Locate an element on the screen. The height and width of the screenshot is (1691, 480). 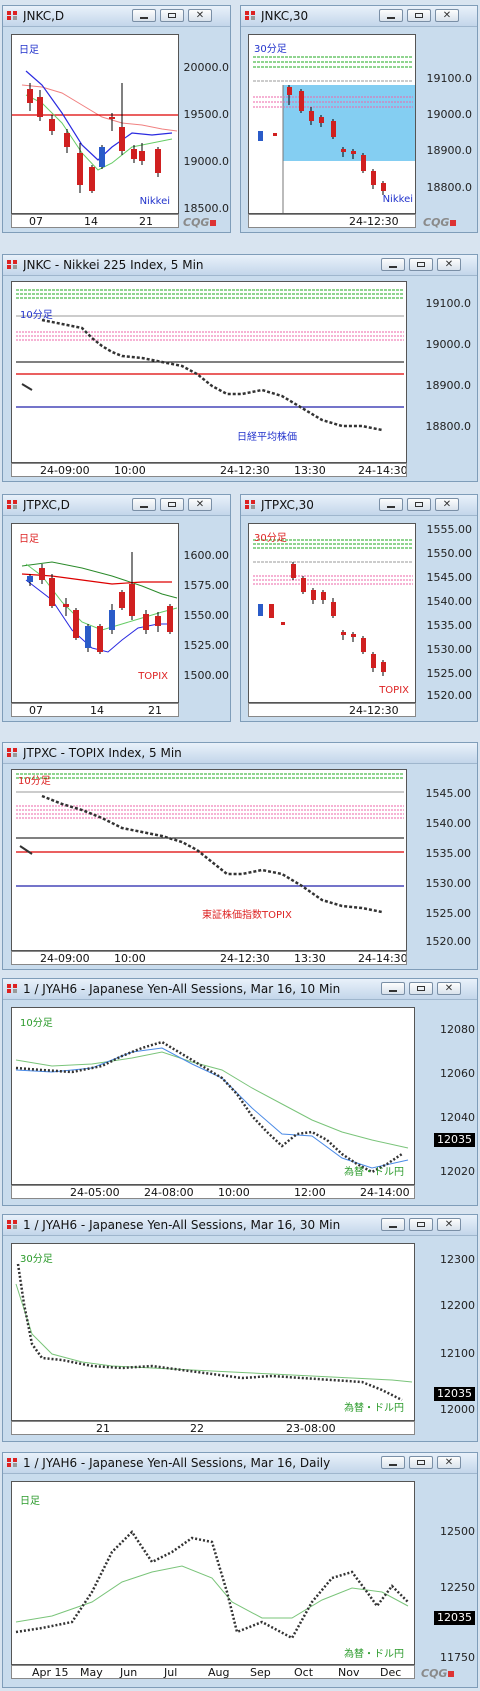
time-tick: 14 is located at coordinates (91, 221).